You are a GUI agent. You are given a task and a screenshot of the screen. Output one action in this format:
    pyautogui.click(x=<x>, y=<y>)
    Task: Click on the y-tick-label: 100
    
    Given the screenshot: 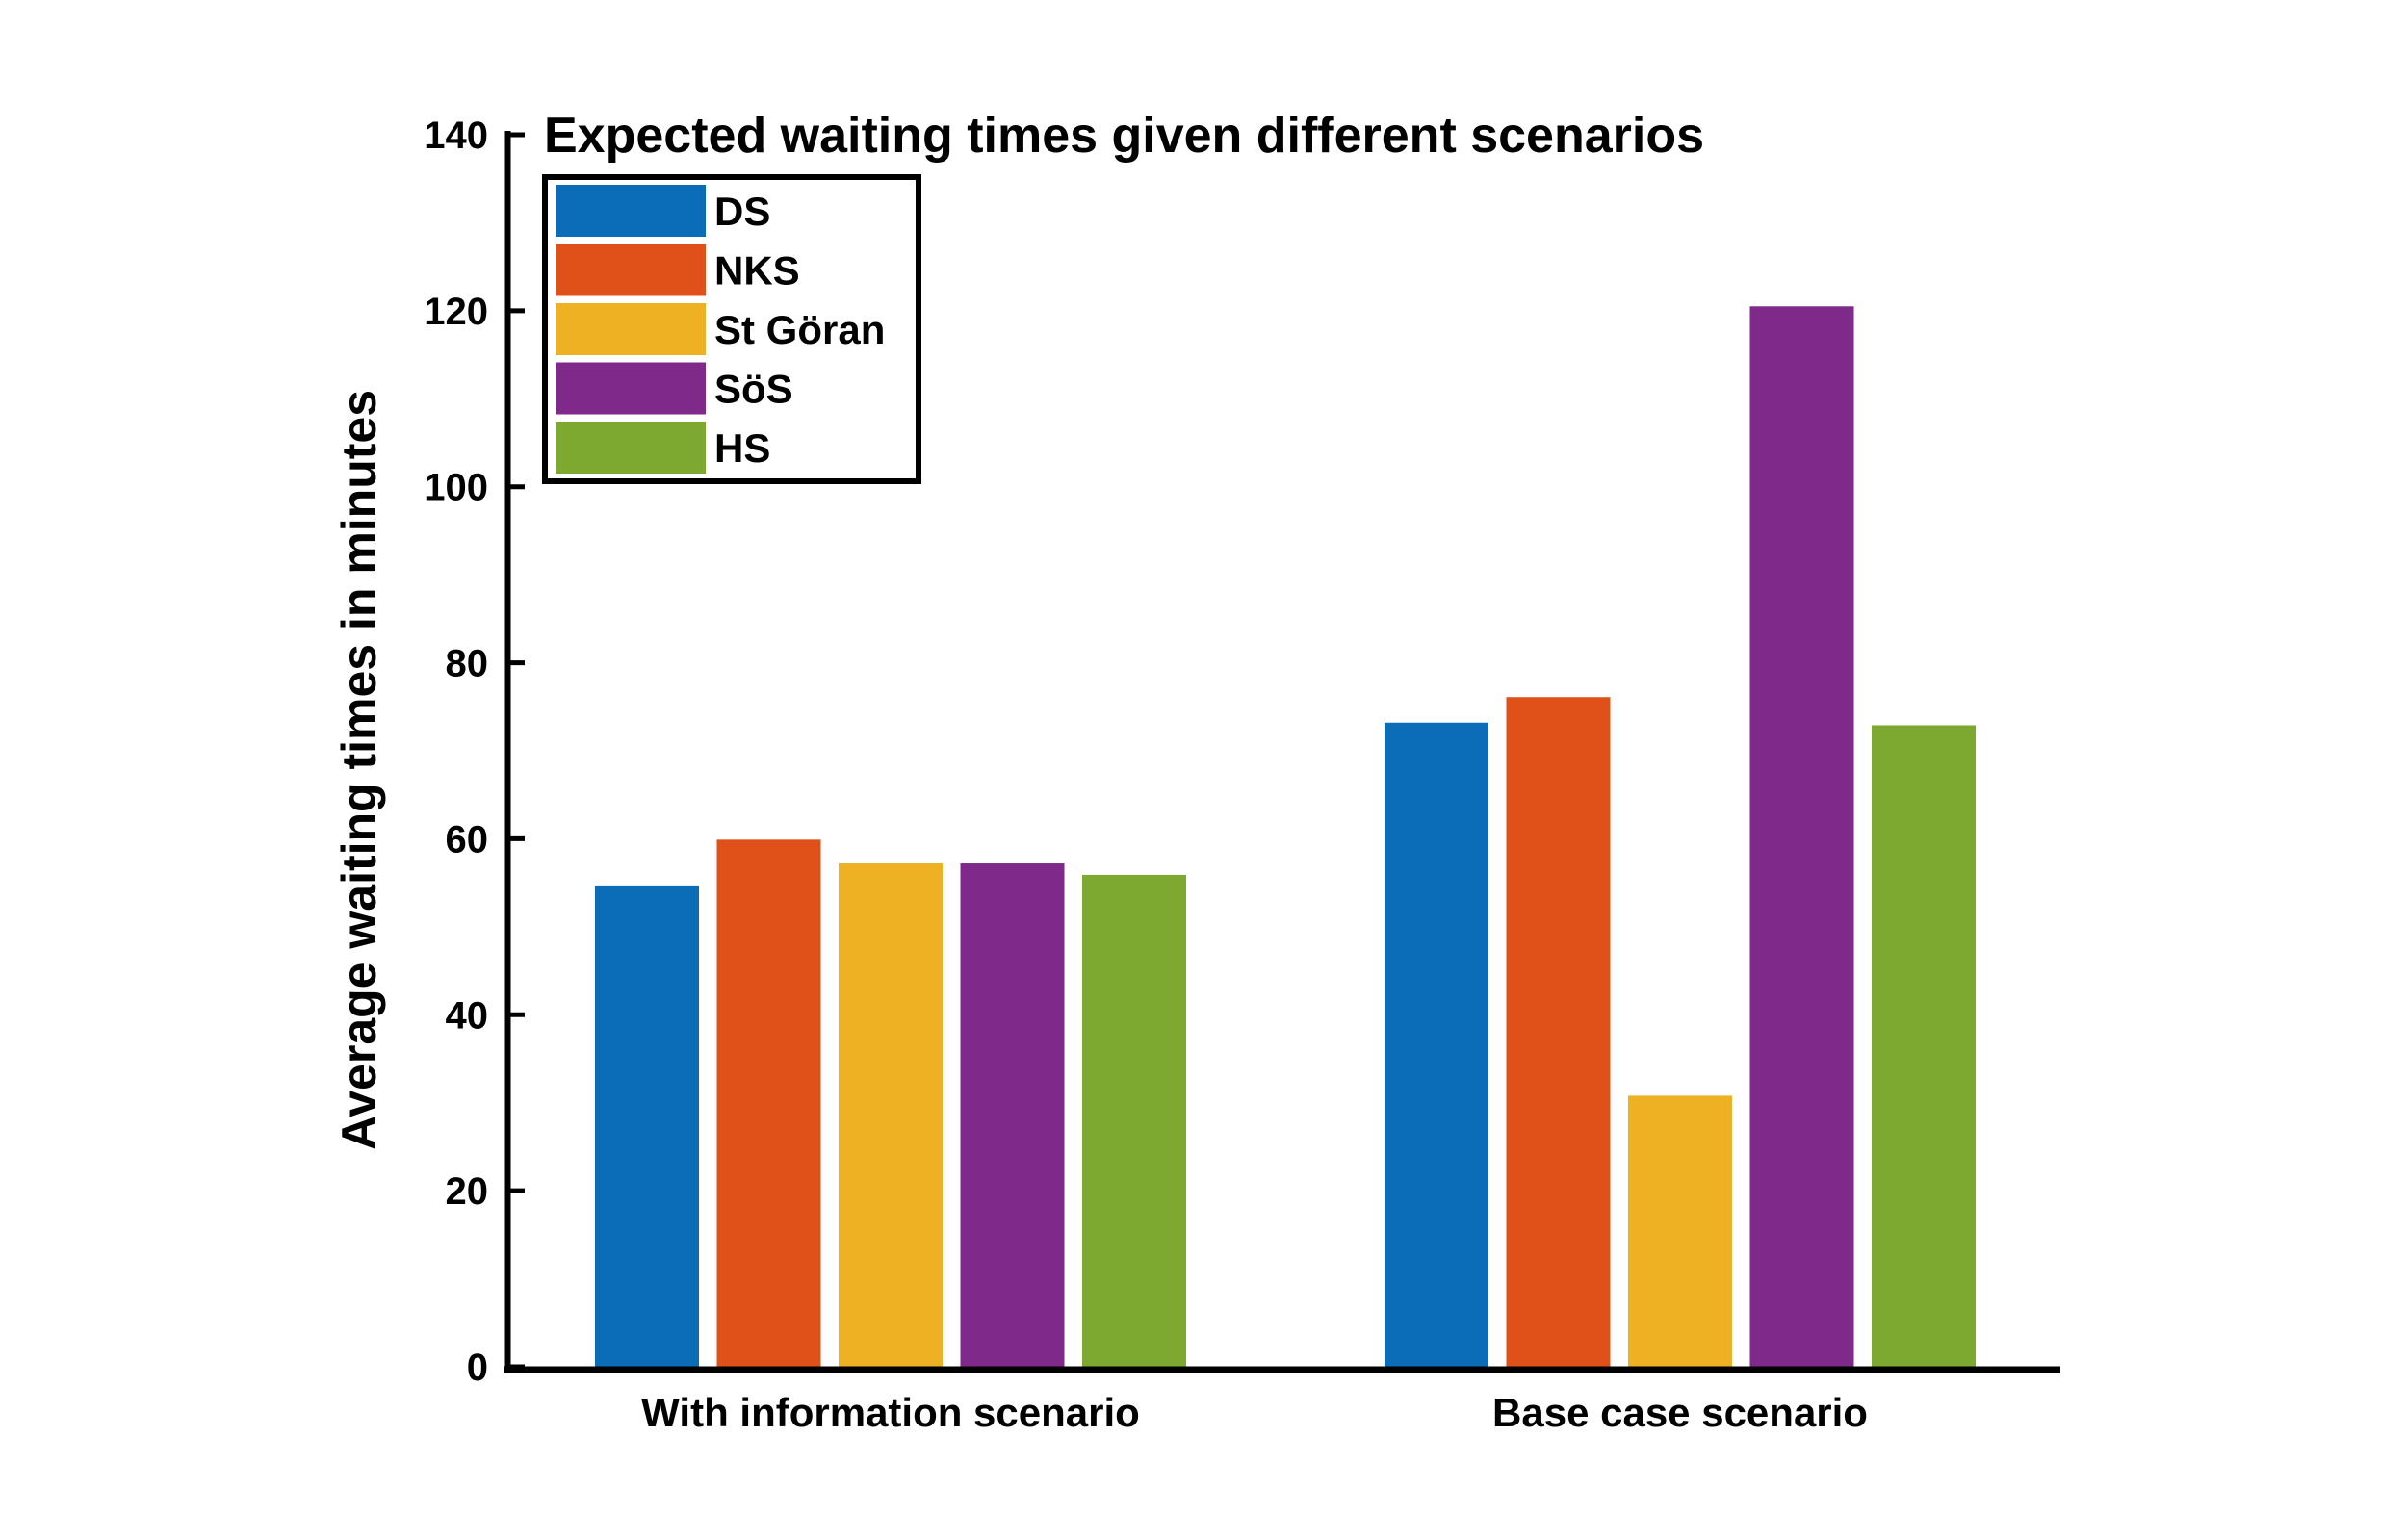 What is the action you would take?
    pyautogui.click(x=456, y=488)
    